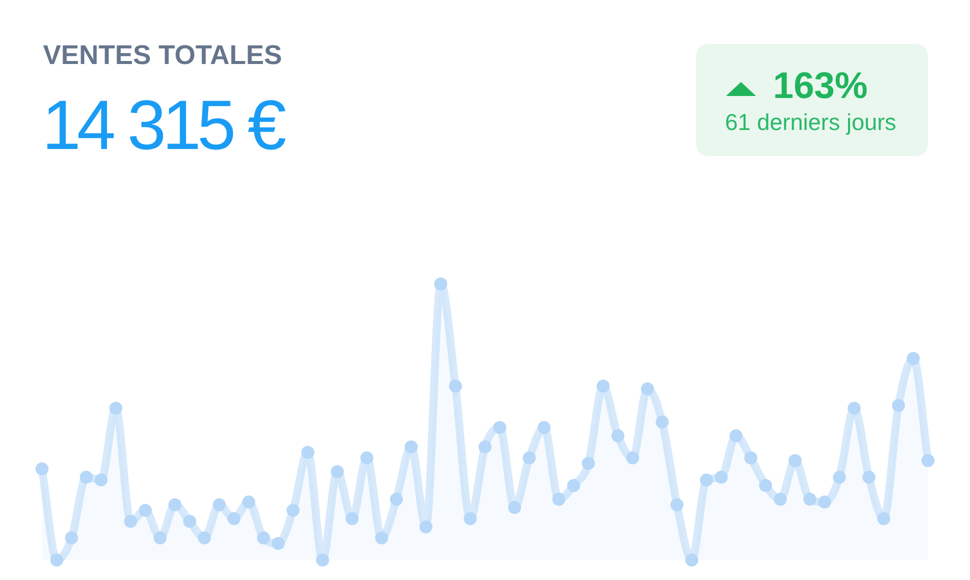 Image resolution: width=970 pixels, height=580 pixels. What do you see at coordinates (820, 85) in the screenshot?
I see `text: 163%` at bounding box center [820, 85].